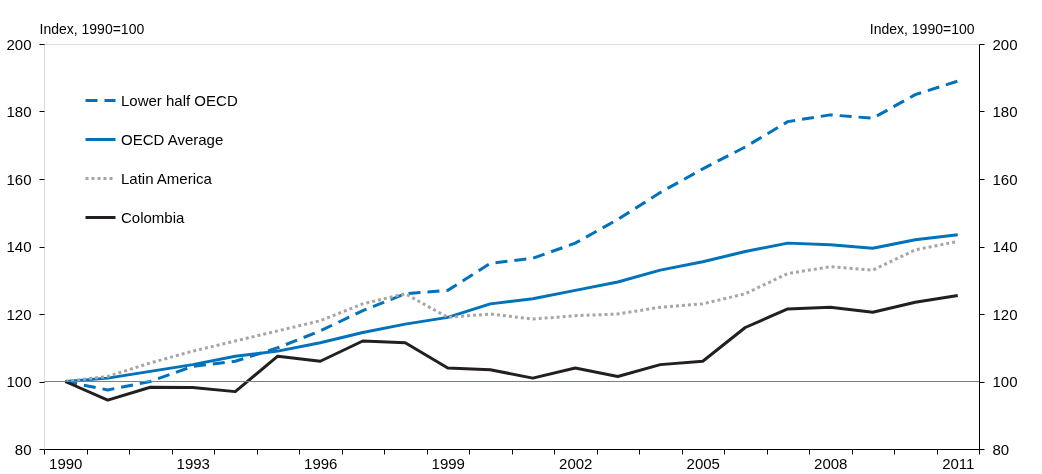  What do you see at coordinates (1005, 111) in the screenshot?
I see `y2-tick-label: 180` at bounding box center [1005, 111].